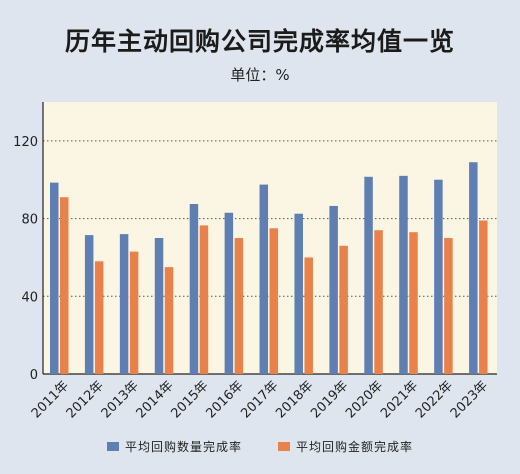  I want to click on x-tick-label: 2020年, so click(364, 399).